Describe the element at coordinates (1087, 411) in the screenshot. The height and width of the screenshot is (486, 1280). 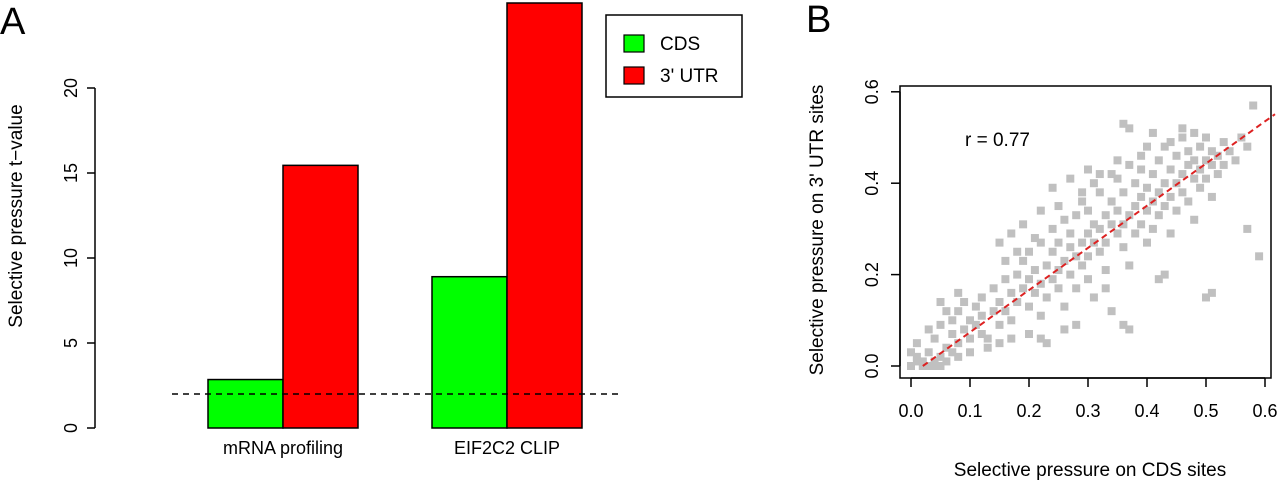
I see `panel-b-x-tick-label: 0.3` at that location.